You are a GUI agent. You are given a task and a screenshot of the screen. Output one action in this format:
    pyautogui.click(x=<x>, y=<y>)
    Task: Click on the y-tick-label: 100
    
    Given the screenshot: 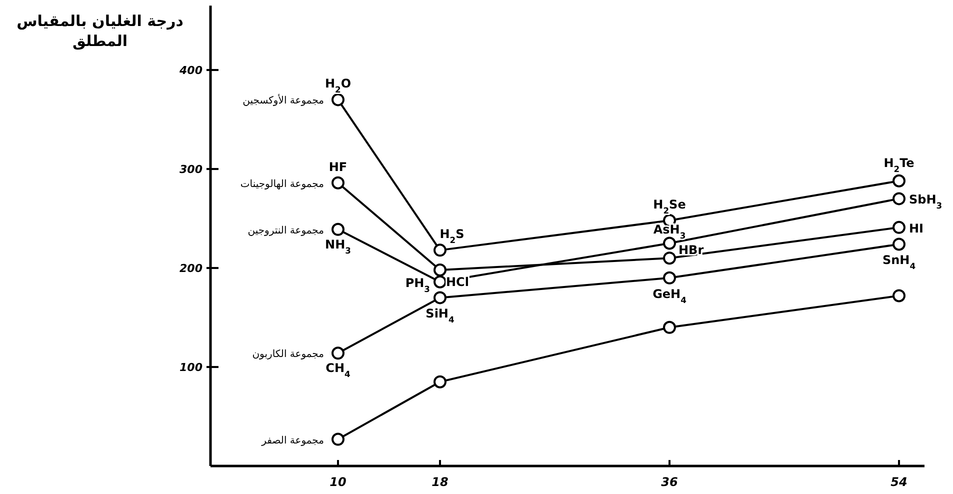 What is the action you would take?
    pyautogui.click(x=191, y=367)
    